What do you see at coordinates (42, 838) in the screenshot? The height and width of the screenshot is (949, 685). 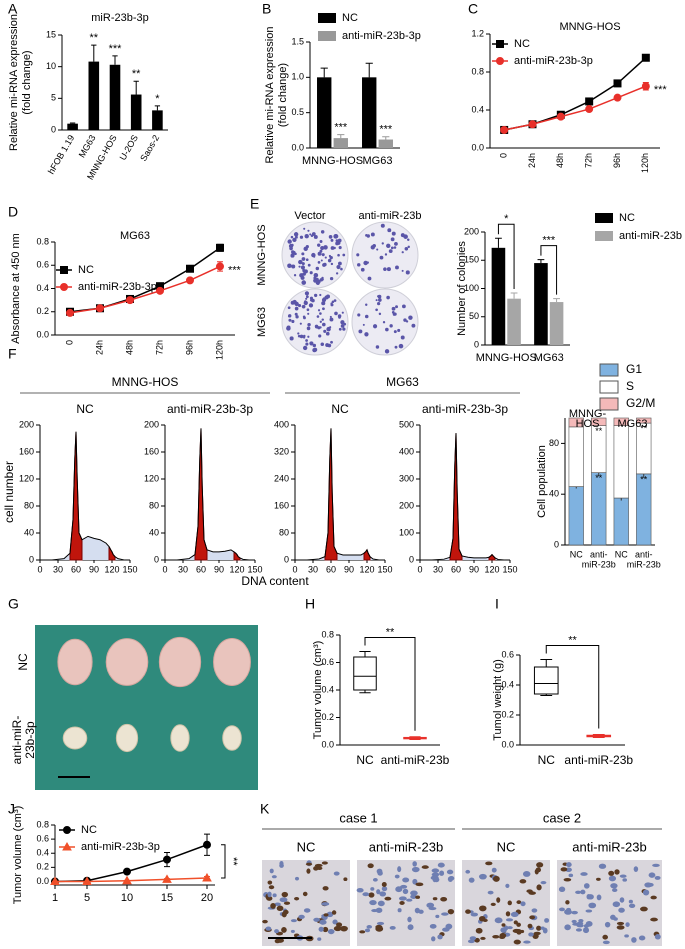 I see `y-tick-label: 0.6` at bounding box center [42, 838].